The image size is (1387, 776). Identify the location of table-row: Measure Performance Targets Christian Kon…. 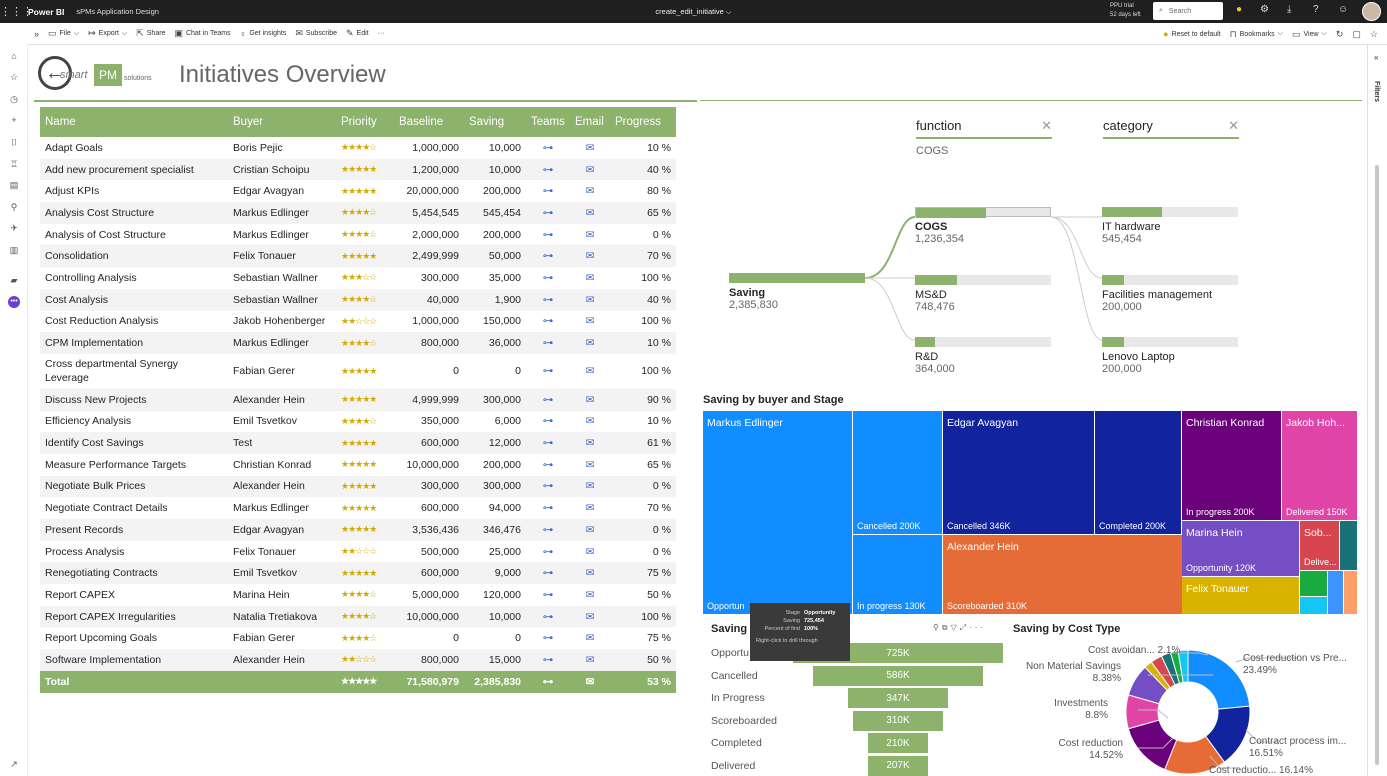
(358, 465).